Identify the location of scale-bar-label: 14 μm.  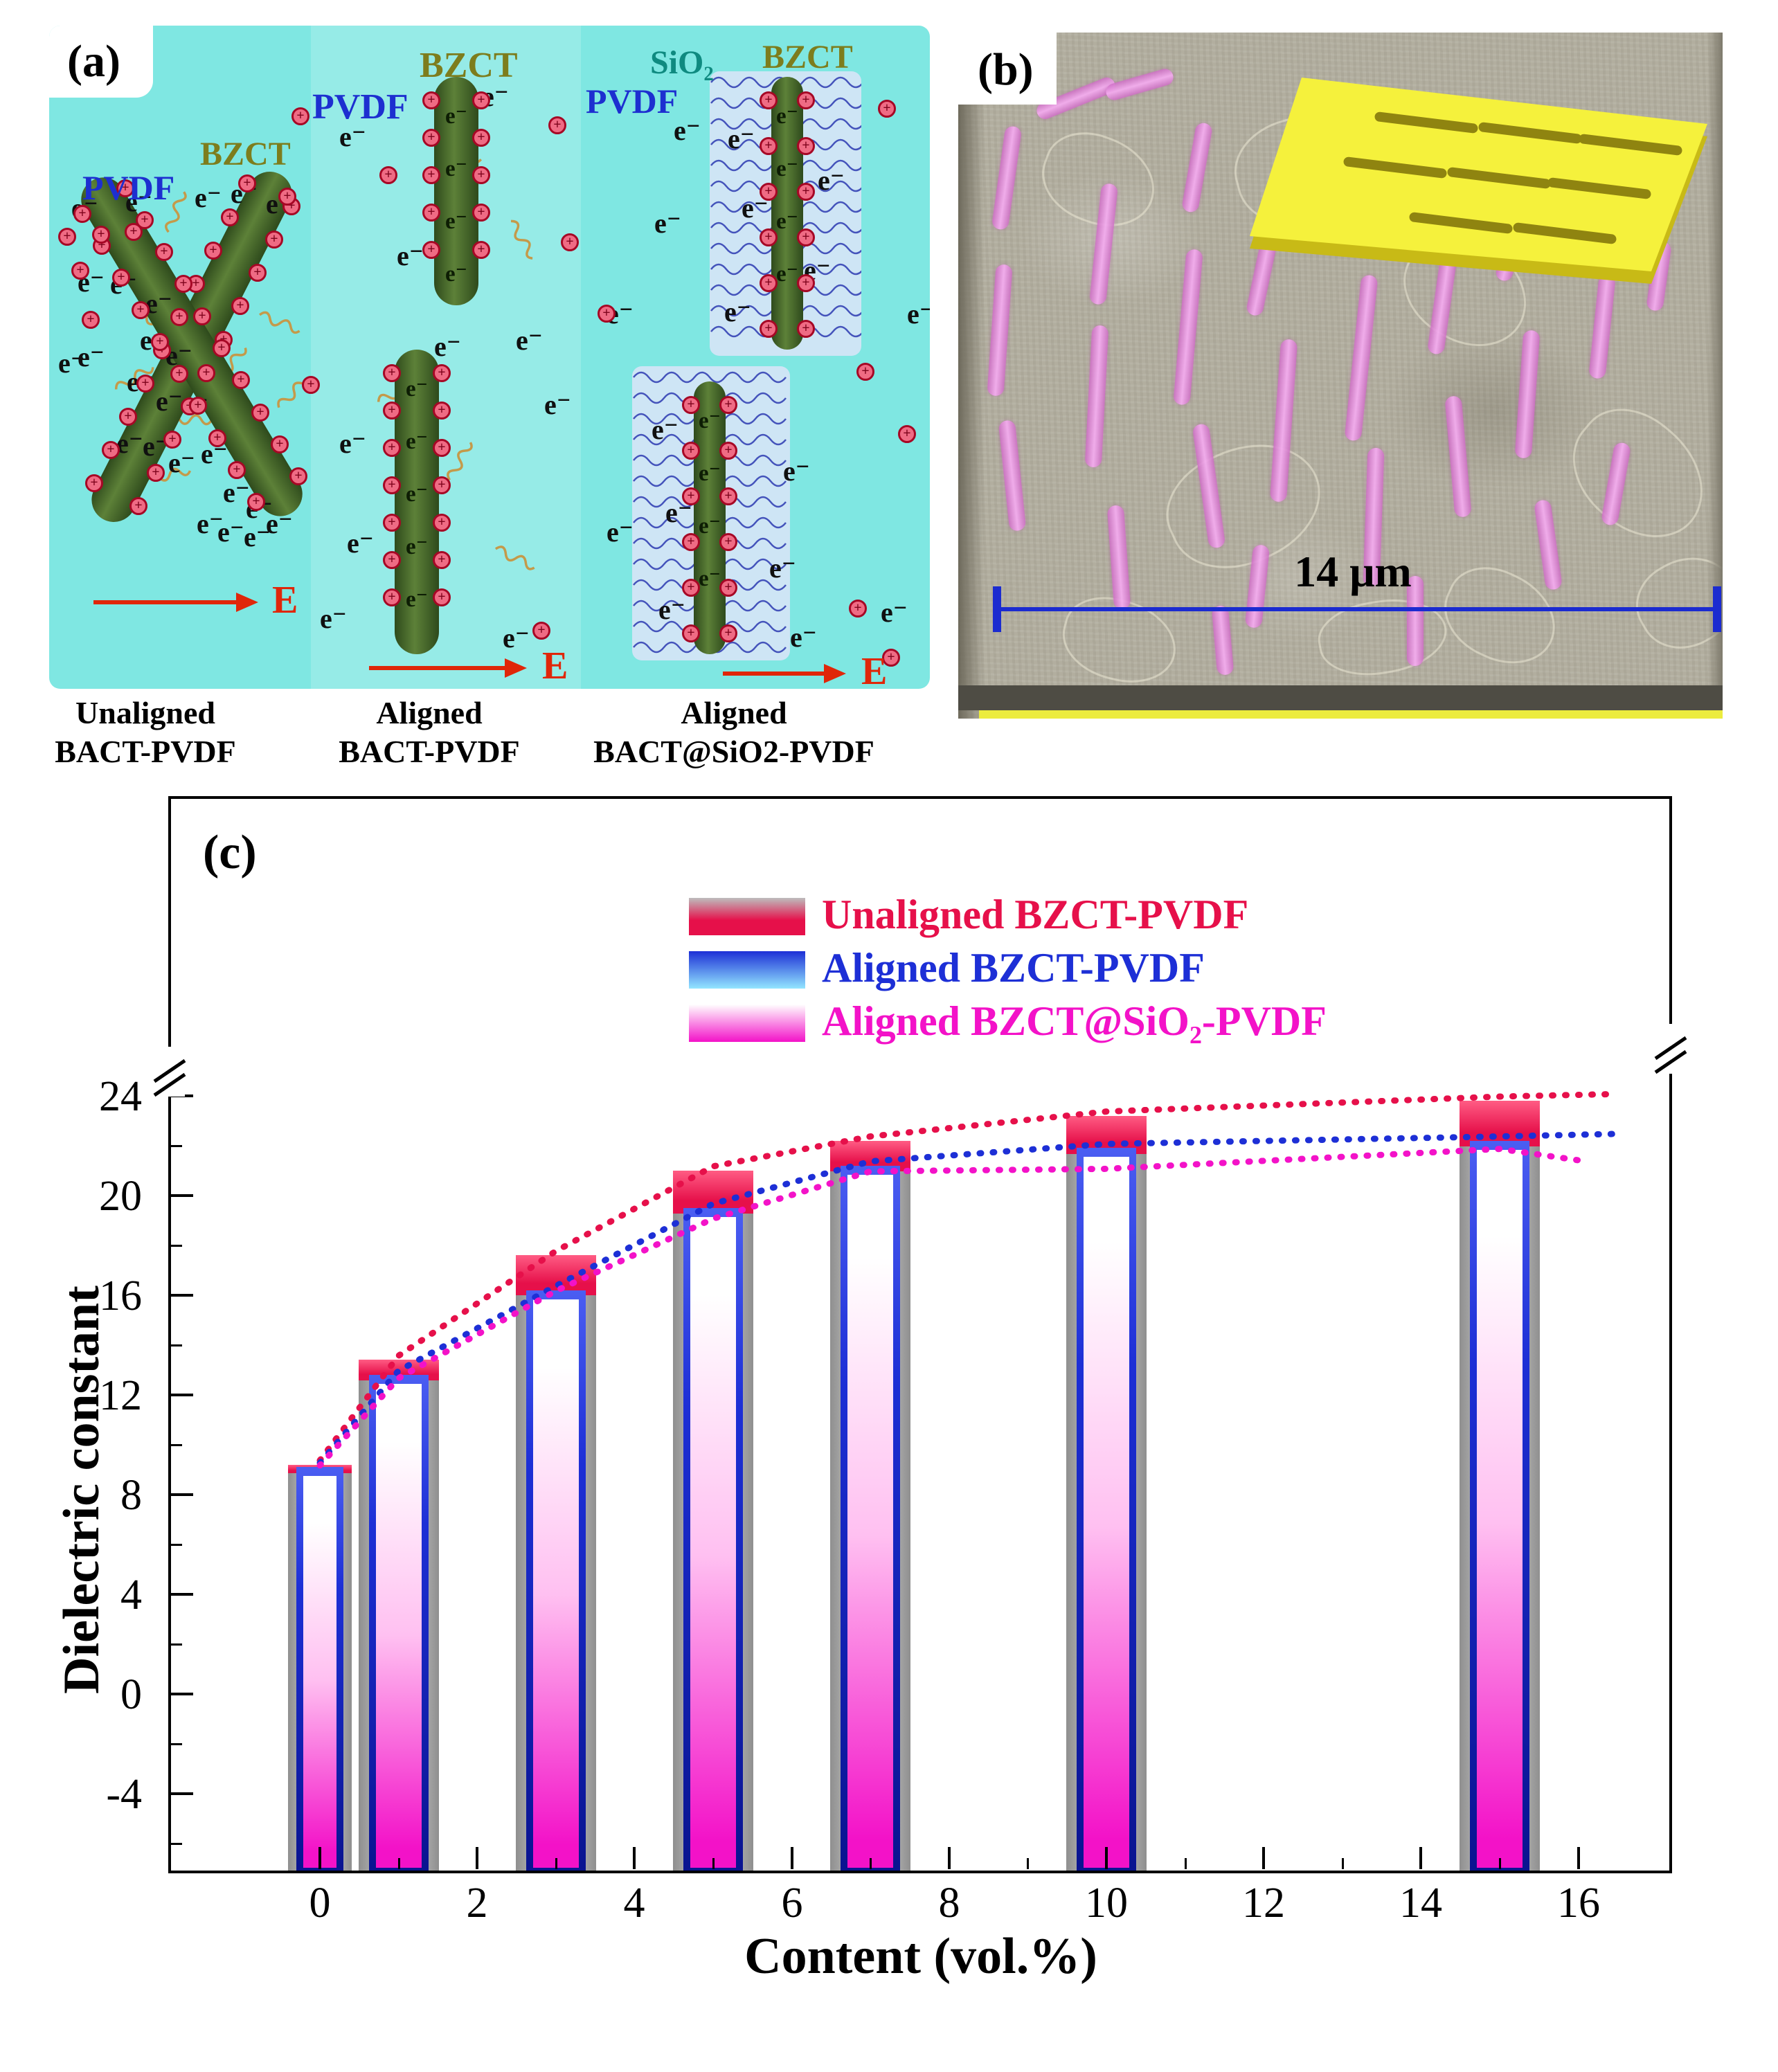
(1353, 571).